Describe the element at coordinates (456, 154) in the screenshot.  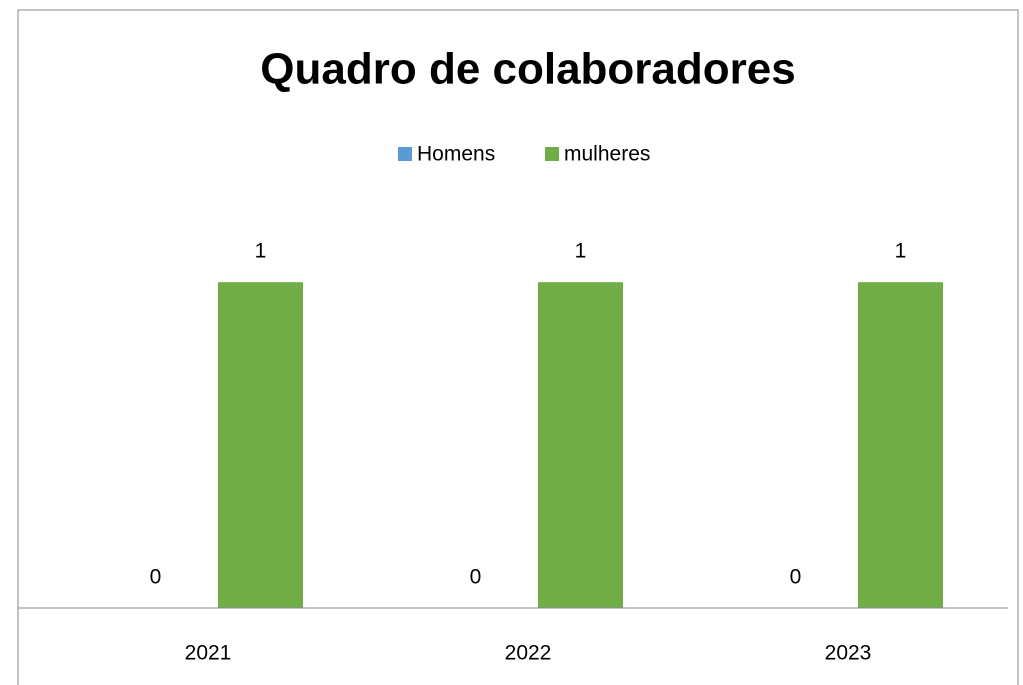
I see `legend-label: Homens` at that location.